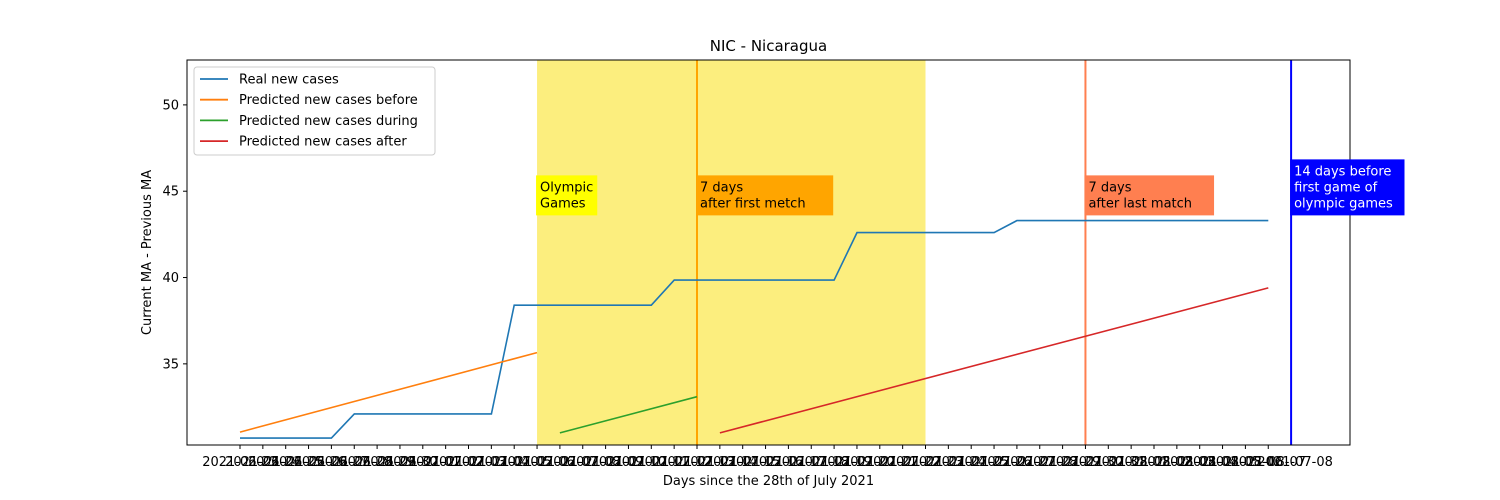 The image size is (1500, 500). What do you see at coordinates (170, 364) in the screenshot?
I see `y-tick-label: 35` at bounding box center [170, 364].